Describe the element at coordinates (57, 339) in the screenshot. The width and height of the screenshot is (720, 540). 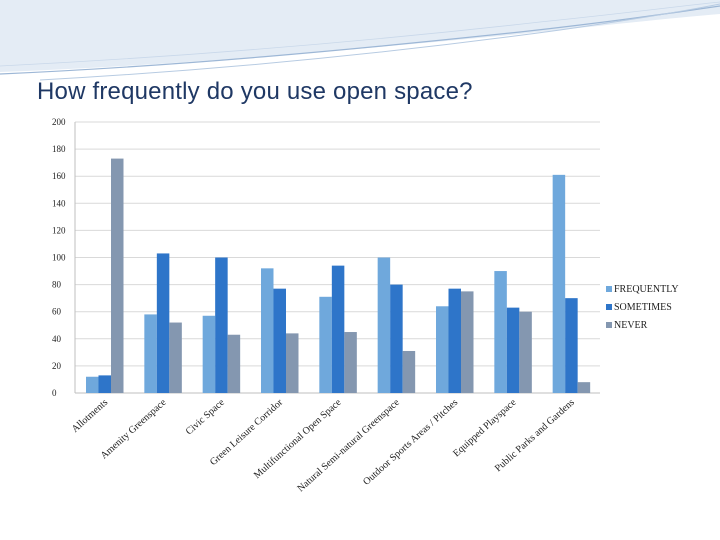
I see `y-tick-label: 40` at that location.